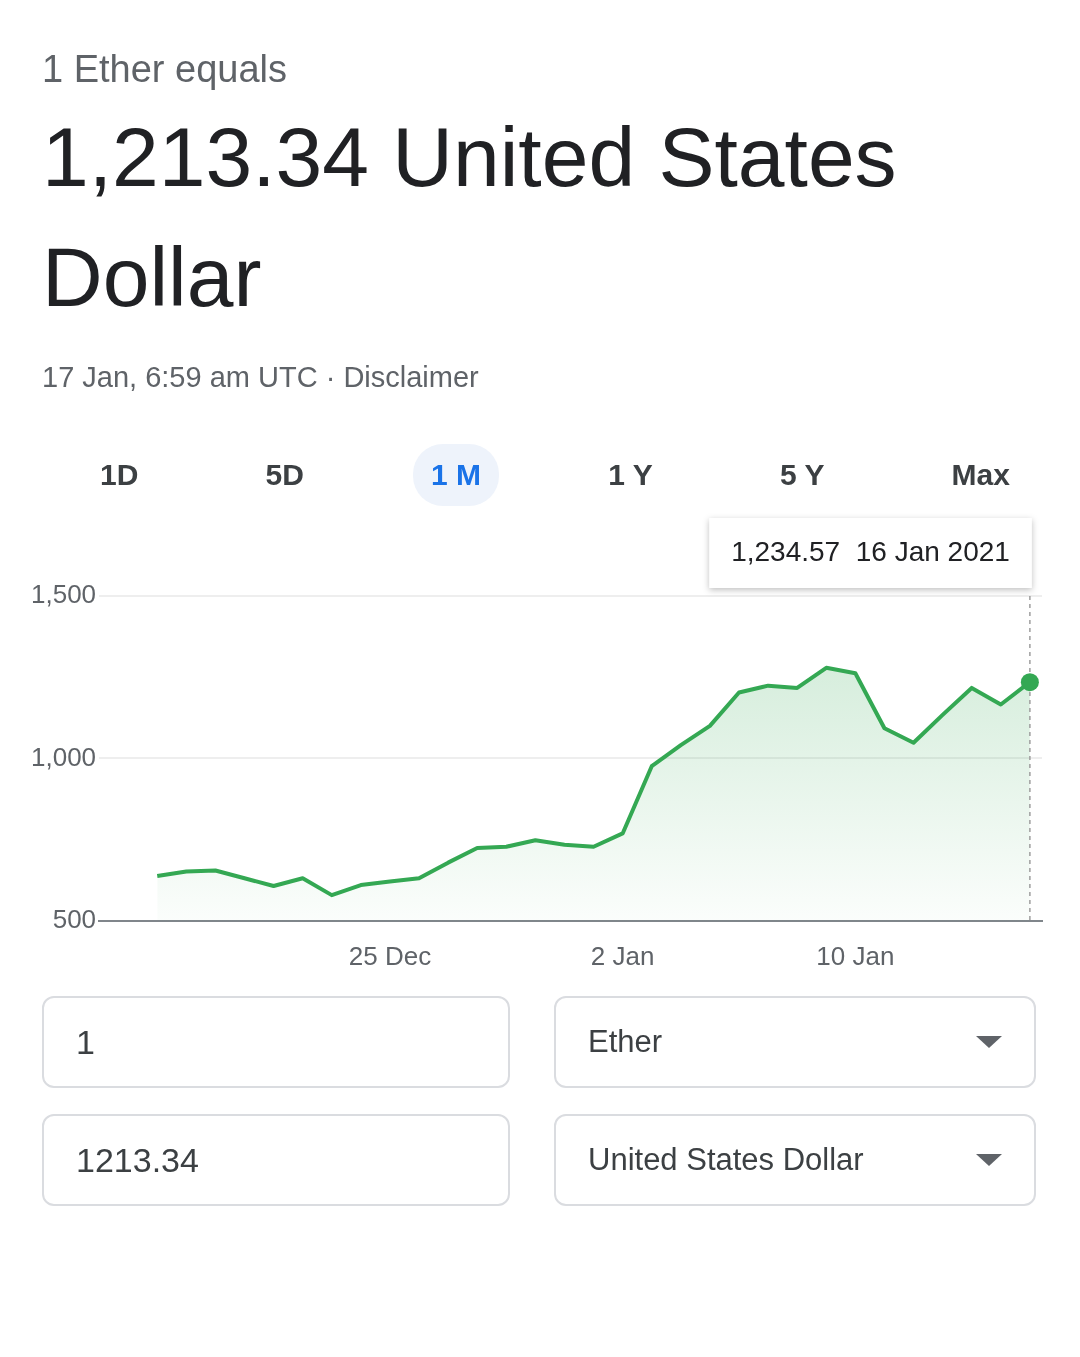  What do you see at coordinates (622, 955) in the screenshot?
I see `x-tick-label: 2 Jan` at bounding box center [622, 955].